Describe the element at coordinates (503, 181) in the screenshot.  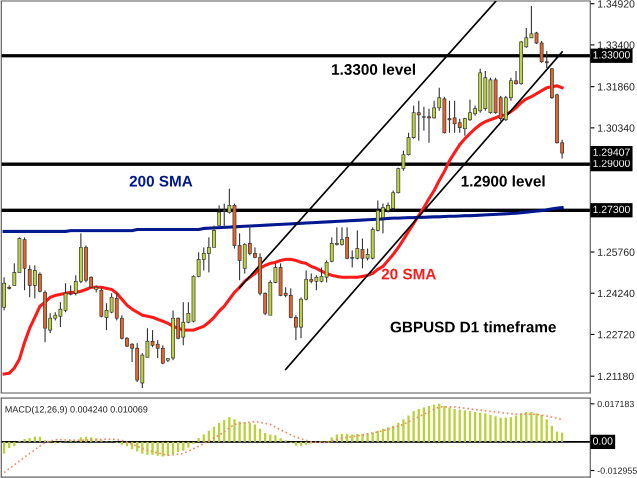
I see `annotation: 1.2900 level` at that location.